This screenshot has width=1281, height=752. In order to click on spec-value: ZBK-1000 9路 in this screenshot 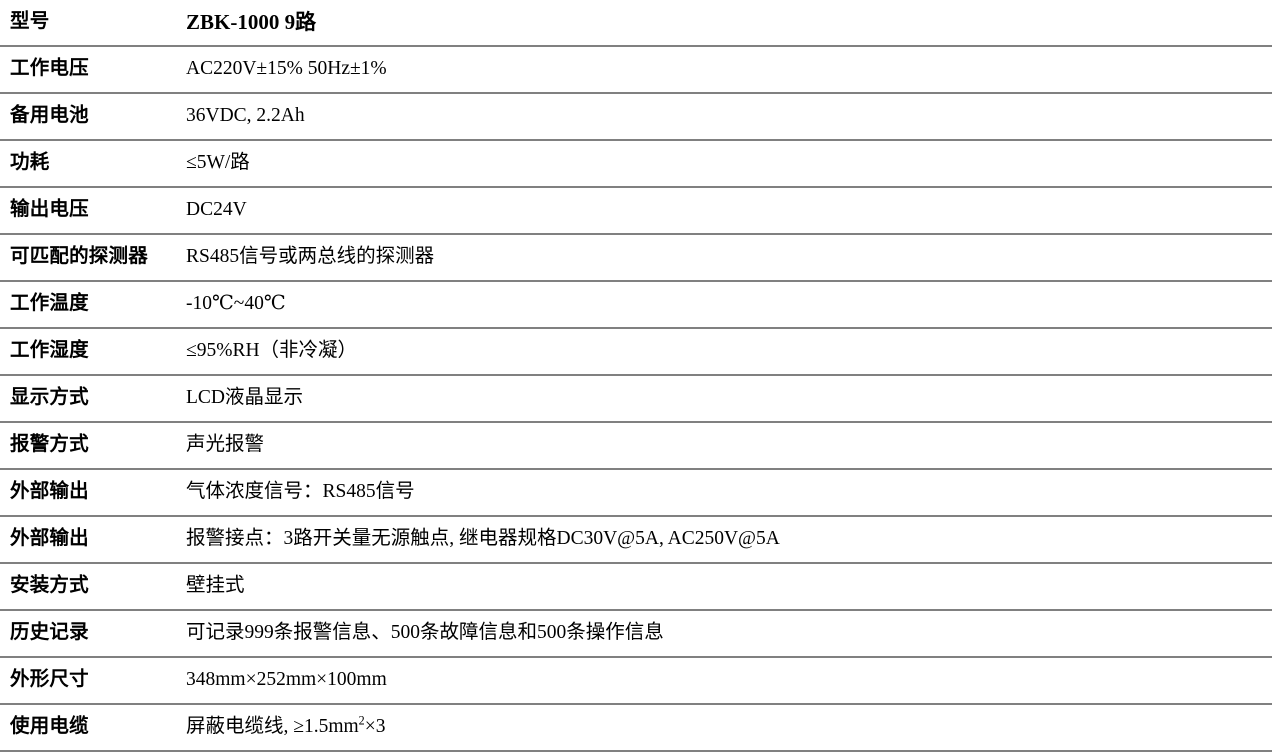, I will do `click(251, 22)`.